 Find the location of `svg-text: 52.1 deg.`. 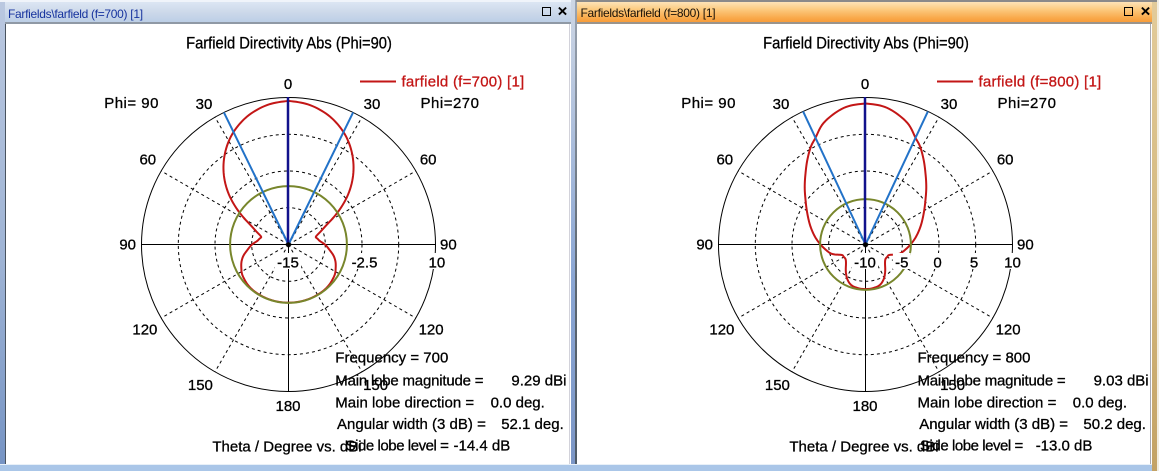

svg-text: 52.1 deg. is located at coordinates (532, 424).